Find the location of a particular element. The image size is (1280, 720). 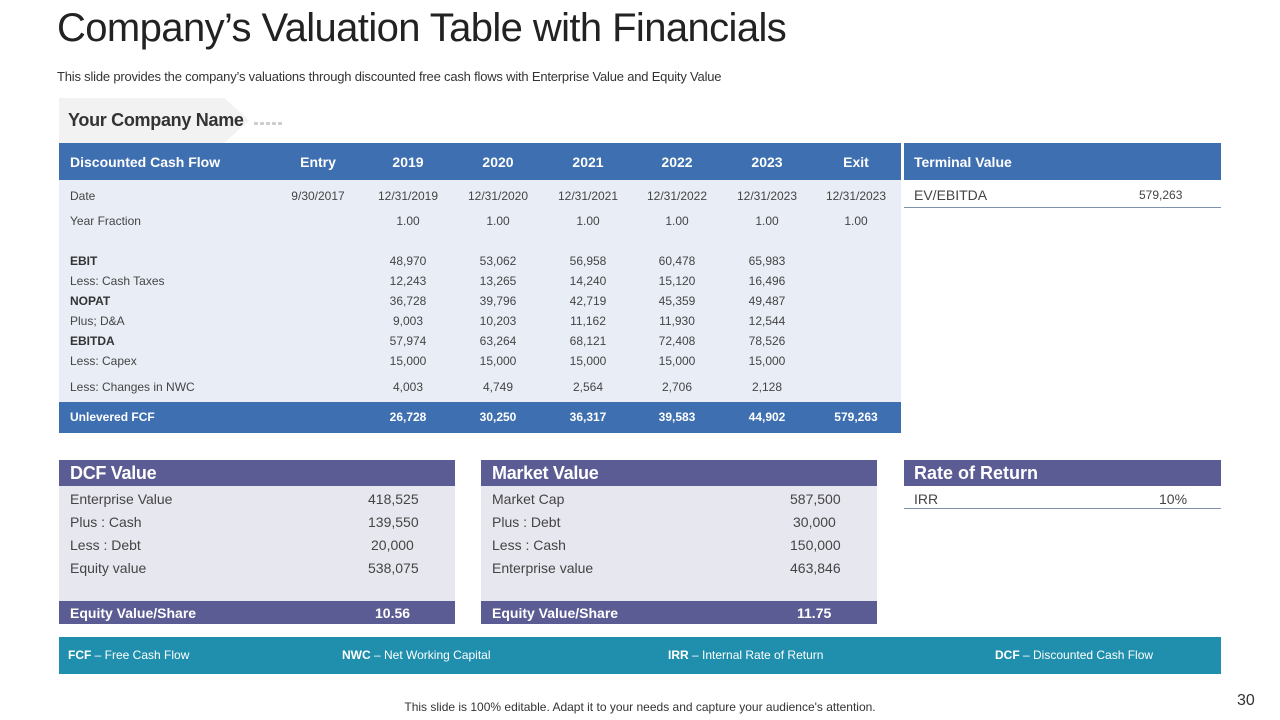

dcf-cell: 45,359 is located at coordinates (677, 301).